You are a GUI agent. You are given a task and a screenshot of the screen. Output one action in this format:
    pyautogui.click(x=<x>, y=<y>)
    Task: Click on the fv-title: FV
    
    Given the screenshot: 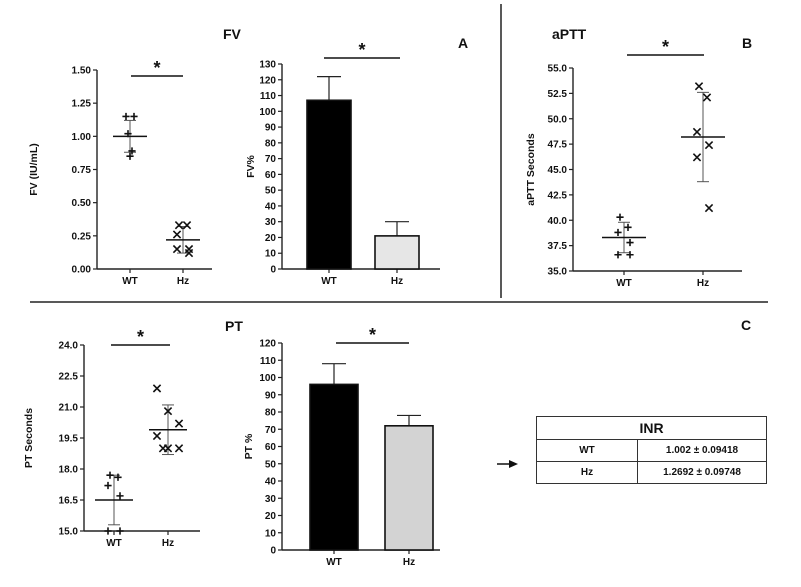 What is the action you would take?
    pyautogui.click(x=232, y=34)
    